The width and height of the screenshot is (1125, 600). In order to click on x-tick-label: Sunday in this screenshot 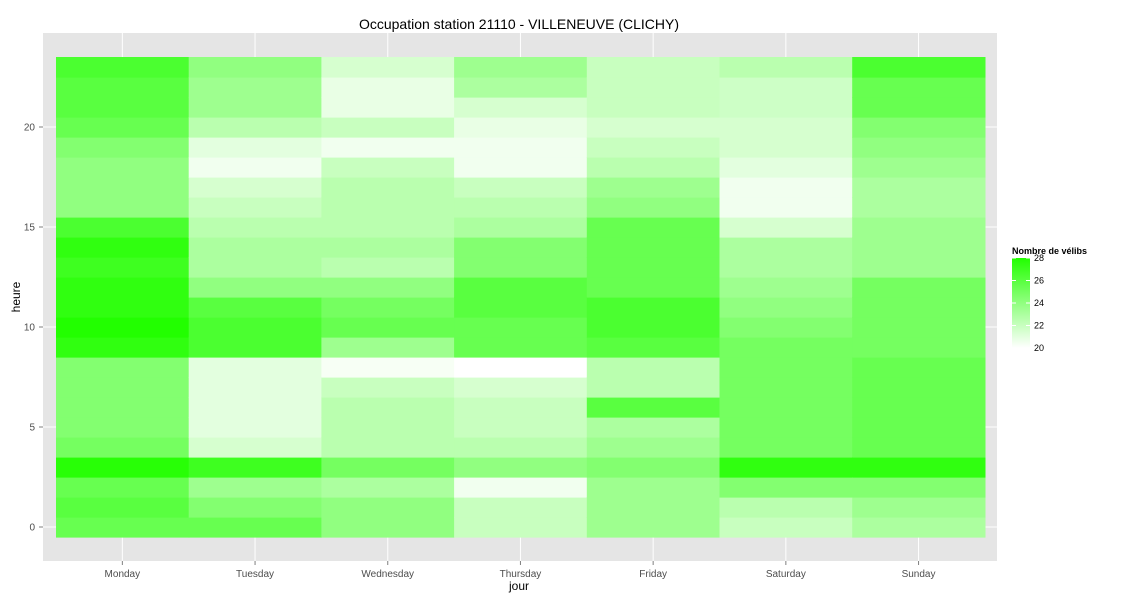, I will do `click(919, 574)`.